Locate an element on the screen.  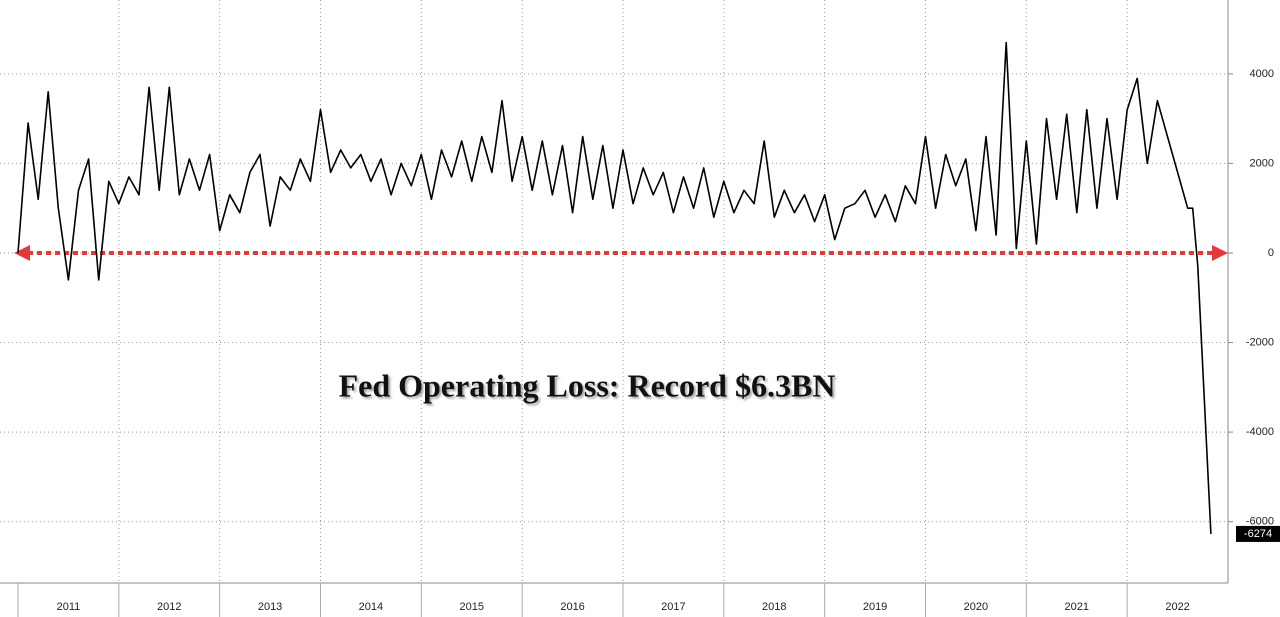
x-tick-label: 2012 is located at coordinates (169, 607).